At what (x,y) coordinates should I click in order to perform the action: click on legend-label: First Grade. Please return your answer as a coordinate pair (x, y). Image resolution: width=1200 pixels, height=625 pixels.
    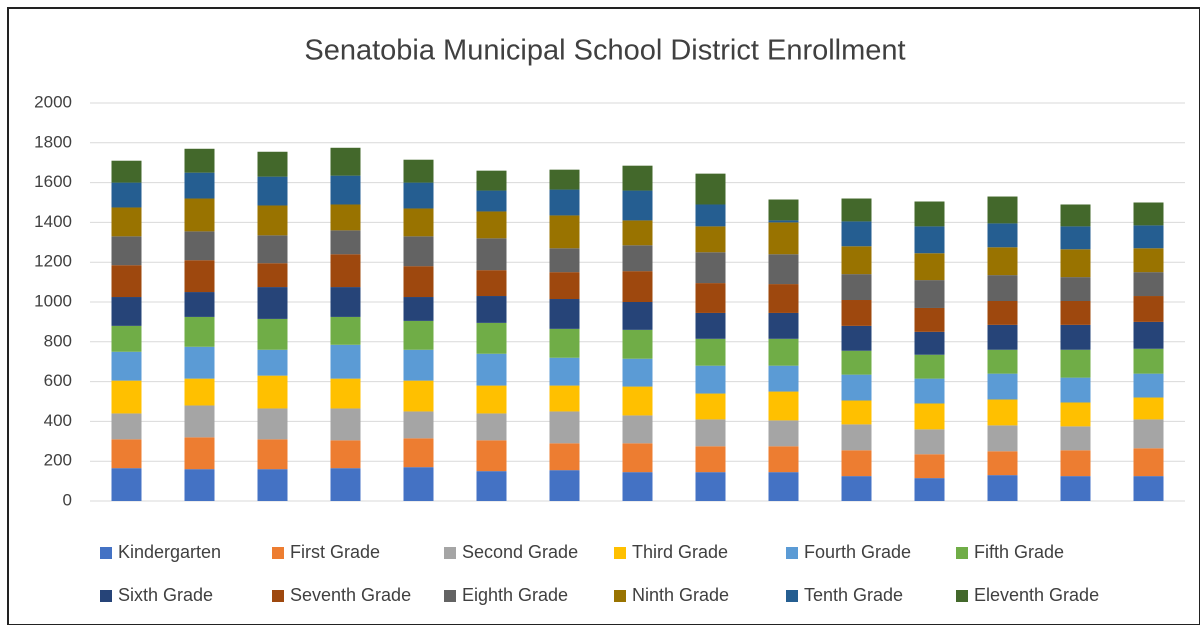
    Looking at the image, I should click on (335, 552).